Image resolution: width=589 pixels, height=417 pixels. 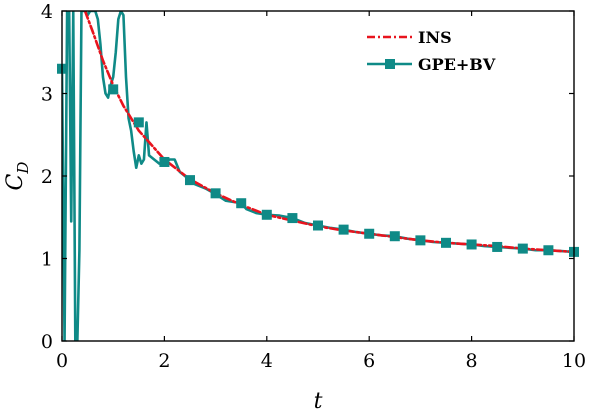 What do you see at coordinates (47, 177) in the screenshot?
I see `y-tick-label: 2` at bounding box center [47, 177].